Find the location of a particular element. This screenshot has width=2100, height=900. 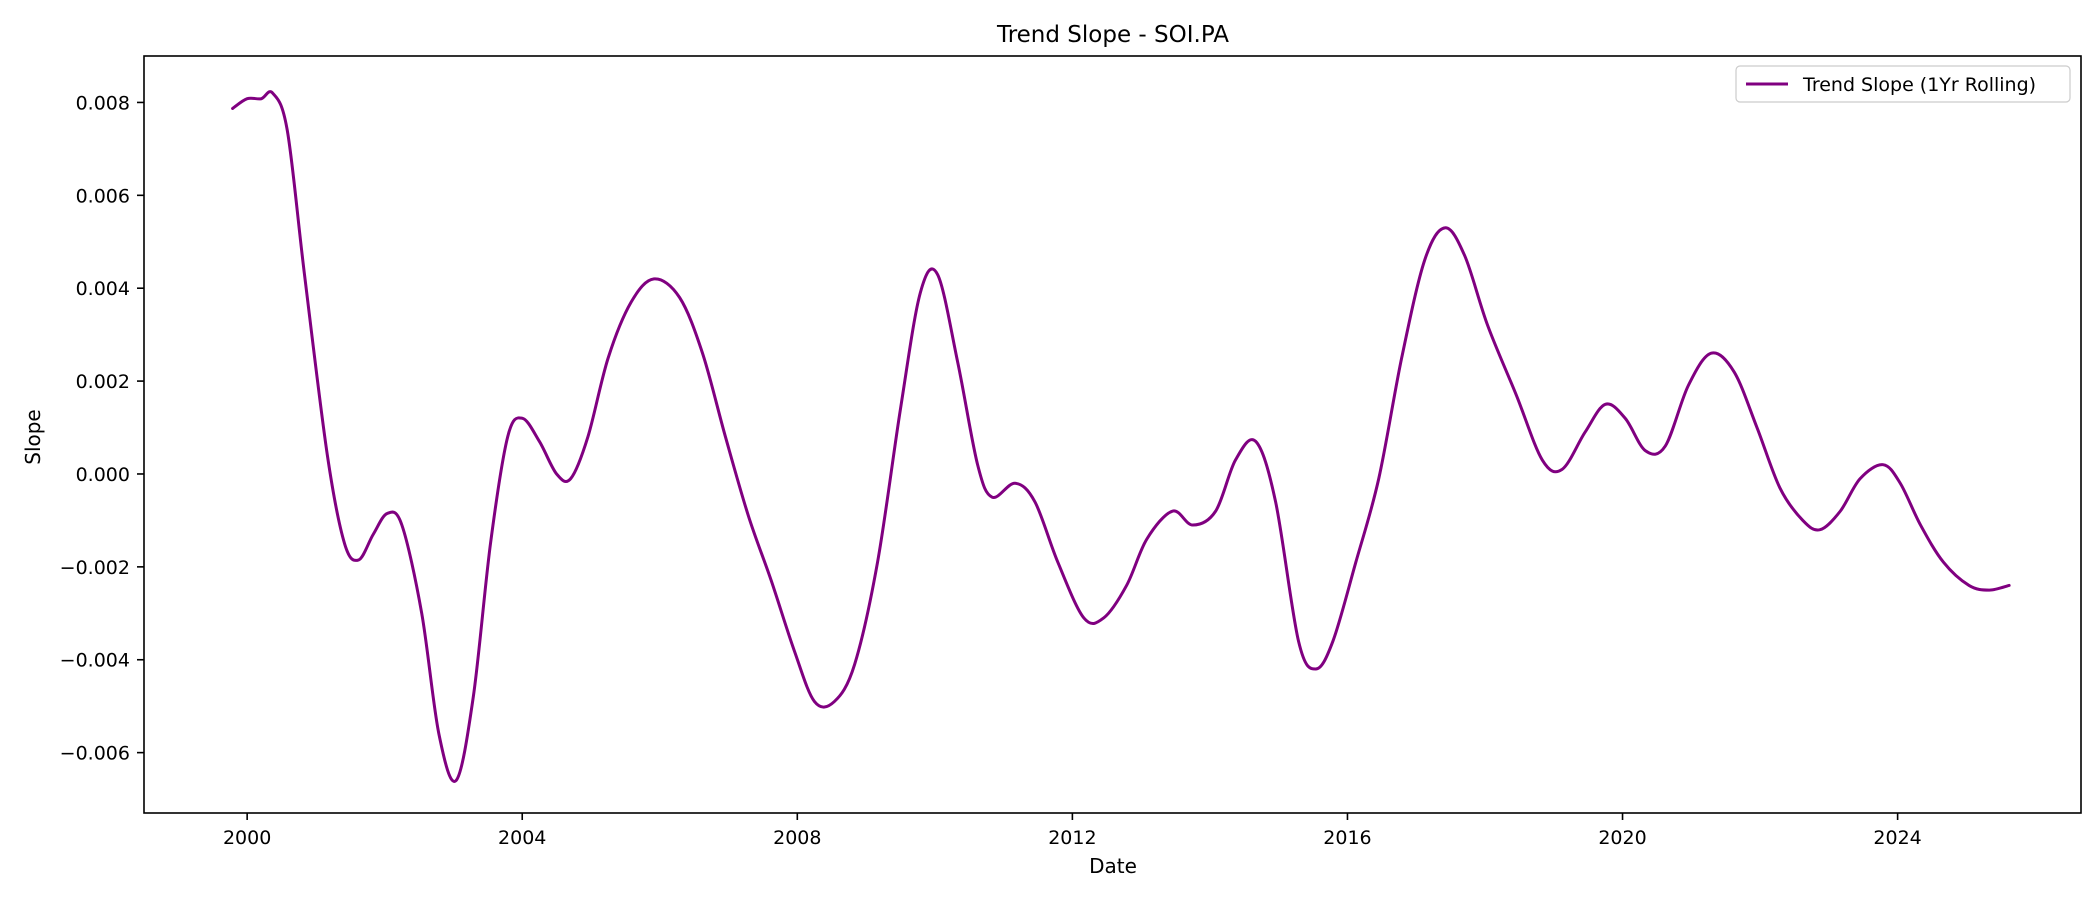

x-tick-label: 2020 is located at coordinates (1622, 838).